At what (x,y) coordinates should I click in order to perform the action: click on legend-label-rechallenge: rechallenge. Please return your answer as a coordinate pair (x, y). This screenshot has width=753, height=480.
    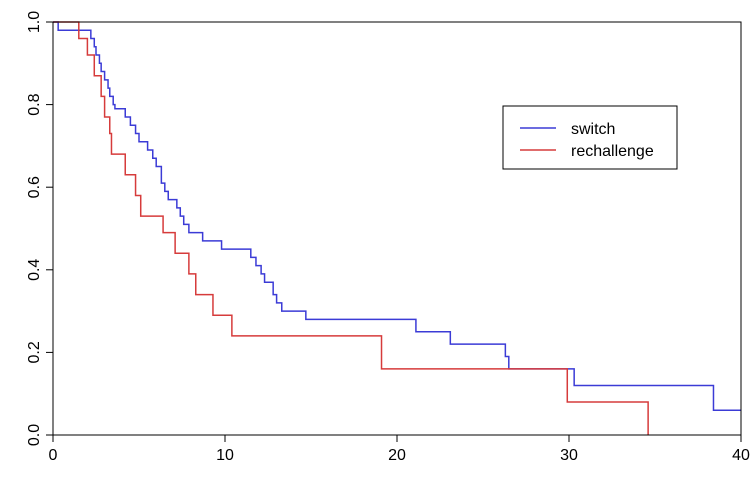
    Looking at the image, I should click on (612, 151).